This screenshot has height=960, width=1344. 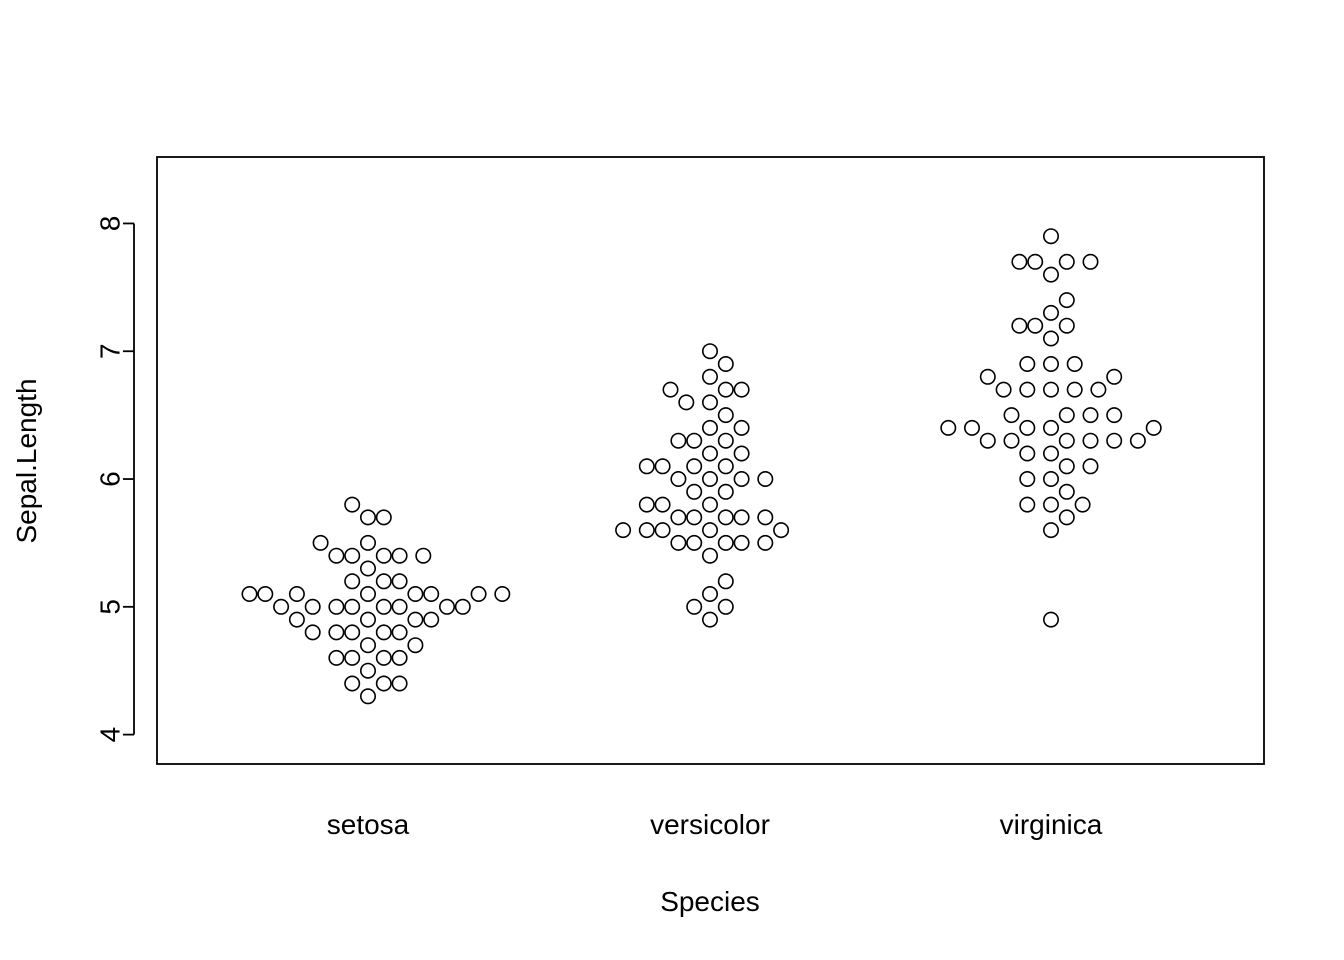 I want to click on x-tick-label-setosa: setosa, so click(x=368, y=824).